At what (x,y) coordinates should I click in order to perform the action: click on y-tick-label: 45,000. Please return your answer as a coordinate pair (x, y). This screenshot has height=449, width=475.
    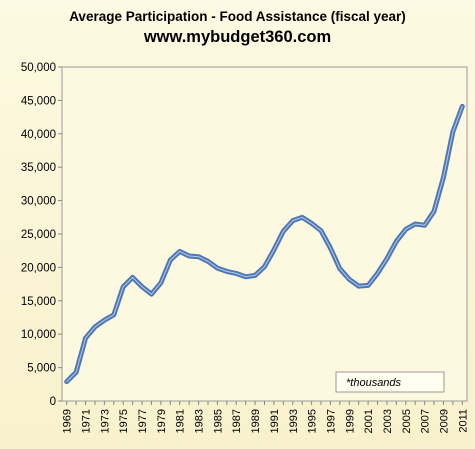
    Looking at the image, I should click on (38, 101).